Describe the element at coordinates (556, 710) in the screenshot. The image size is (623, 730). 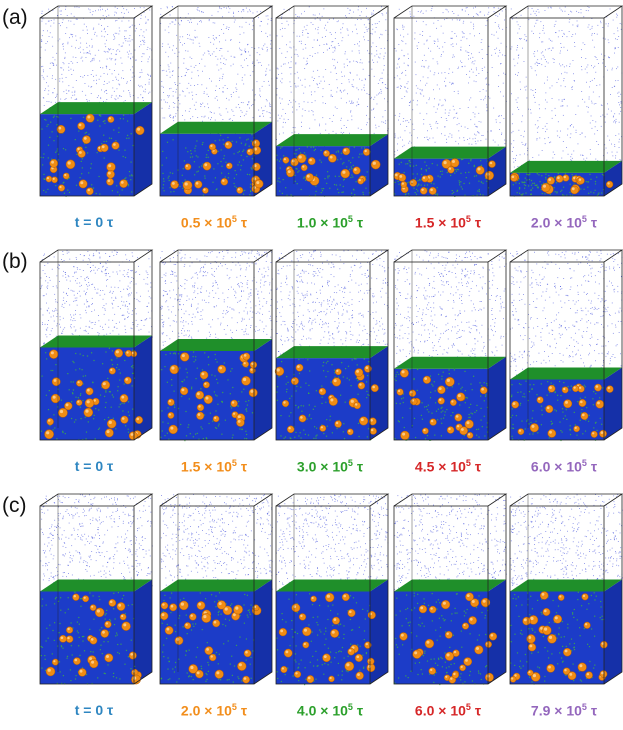
I see `caption-text: 7.9 × 10` at that location.